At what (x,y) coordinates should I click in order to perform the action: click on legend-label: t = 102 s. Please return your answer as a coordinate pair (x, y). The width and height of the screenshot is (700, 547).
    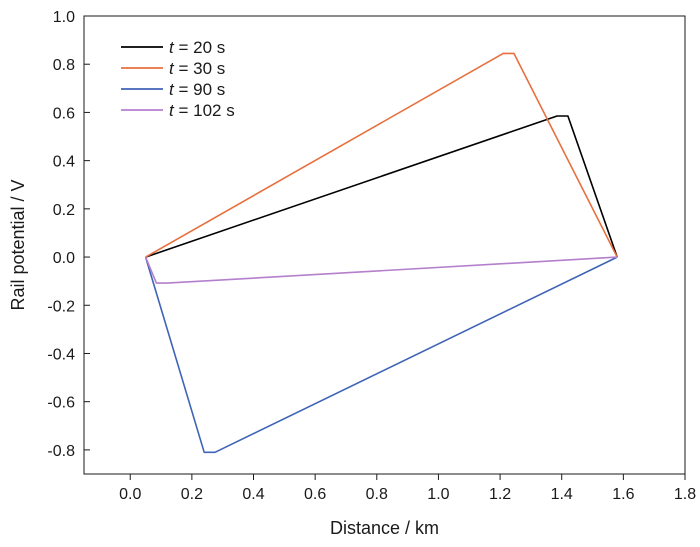
    Looking at the image, I should click on (202, 110).